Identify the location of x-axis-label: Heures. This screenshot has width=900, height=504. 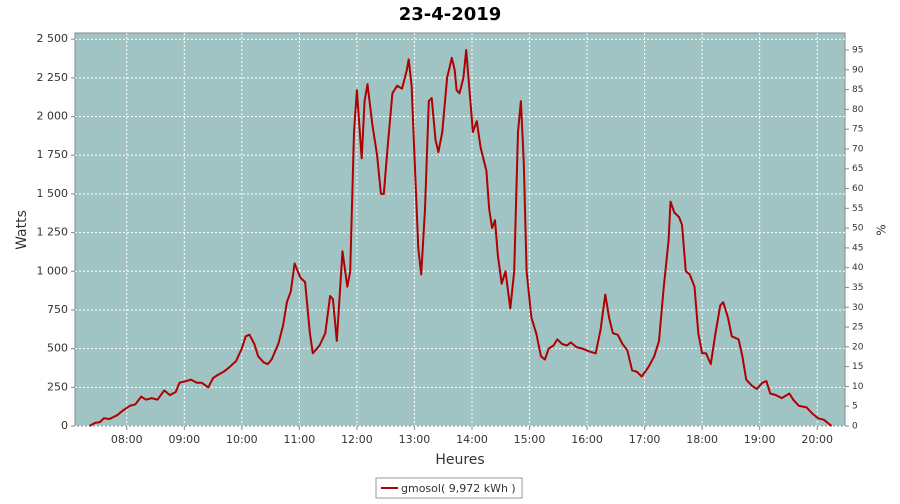
(459, 460).